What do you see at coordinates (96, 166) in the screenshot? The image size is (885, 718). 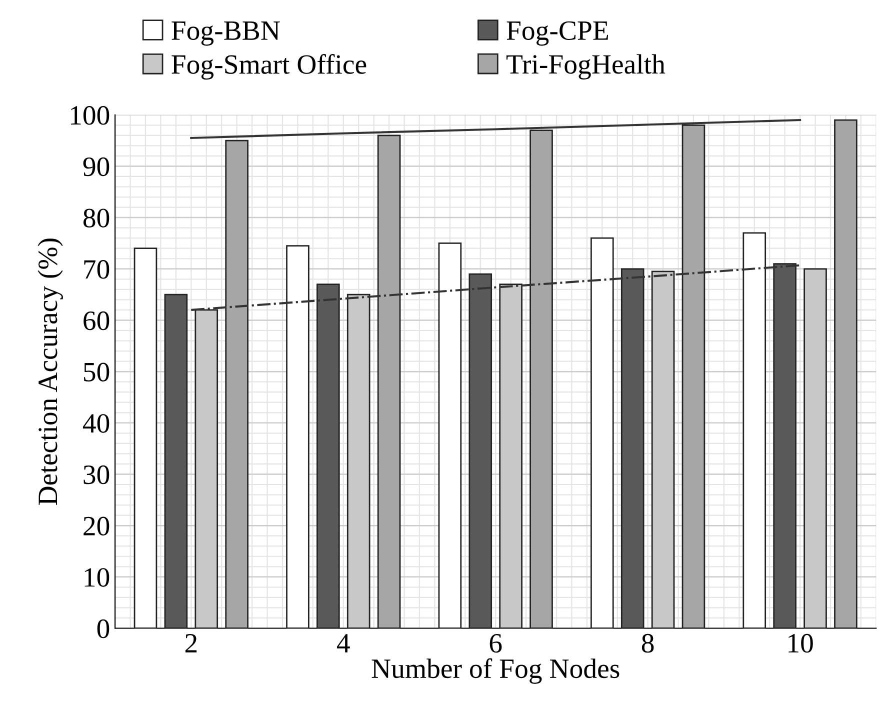 I see `y-tick-label: 90` at bounding box center [96, 166].